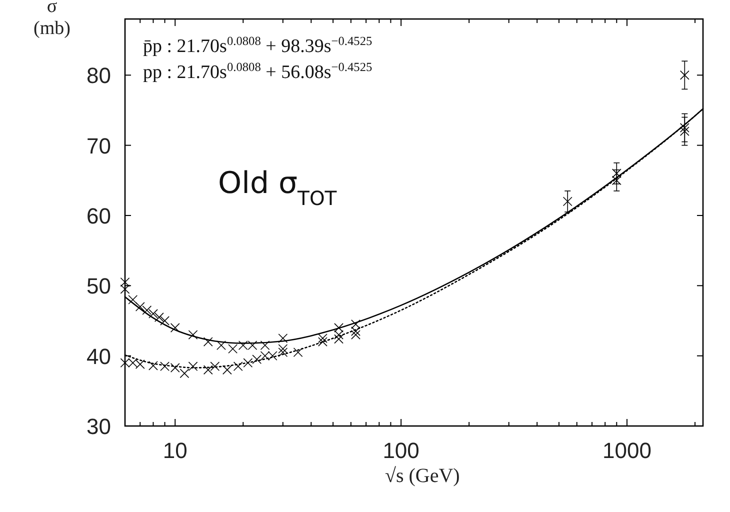 Image resolution: width=730 pixels, height=512 pixels. What do you see at coordinates (627, 450) in the screenshot?
I see `x-tick-label: 1000` at bounding box center [627, 450].